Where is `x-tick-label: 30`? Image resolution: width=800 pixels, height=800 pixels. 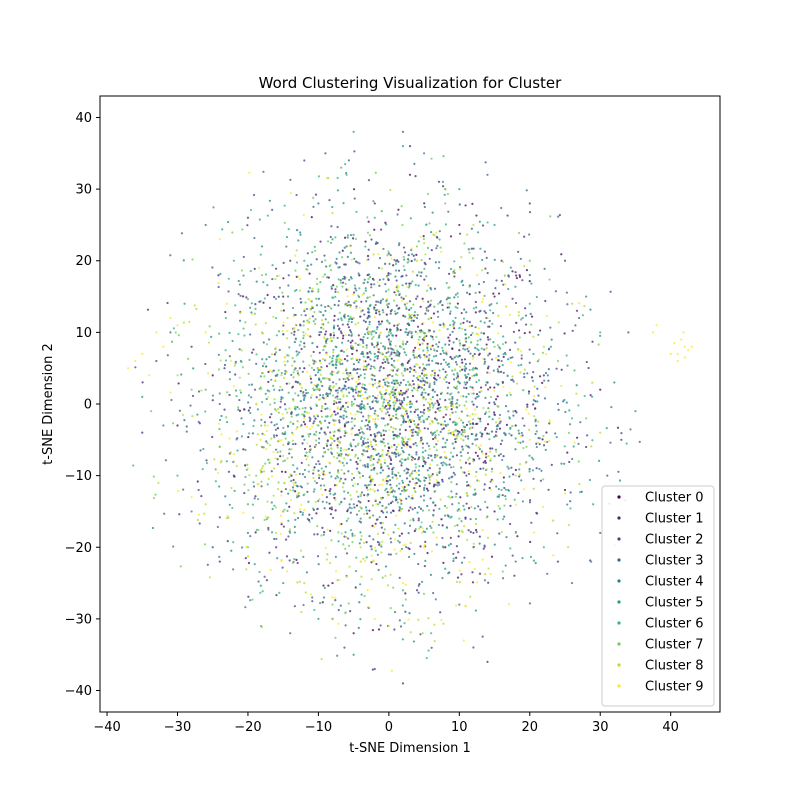
x-tick-label: 30 is located at coordinates (600, 727).